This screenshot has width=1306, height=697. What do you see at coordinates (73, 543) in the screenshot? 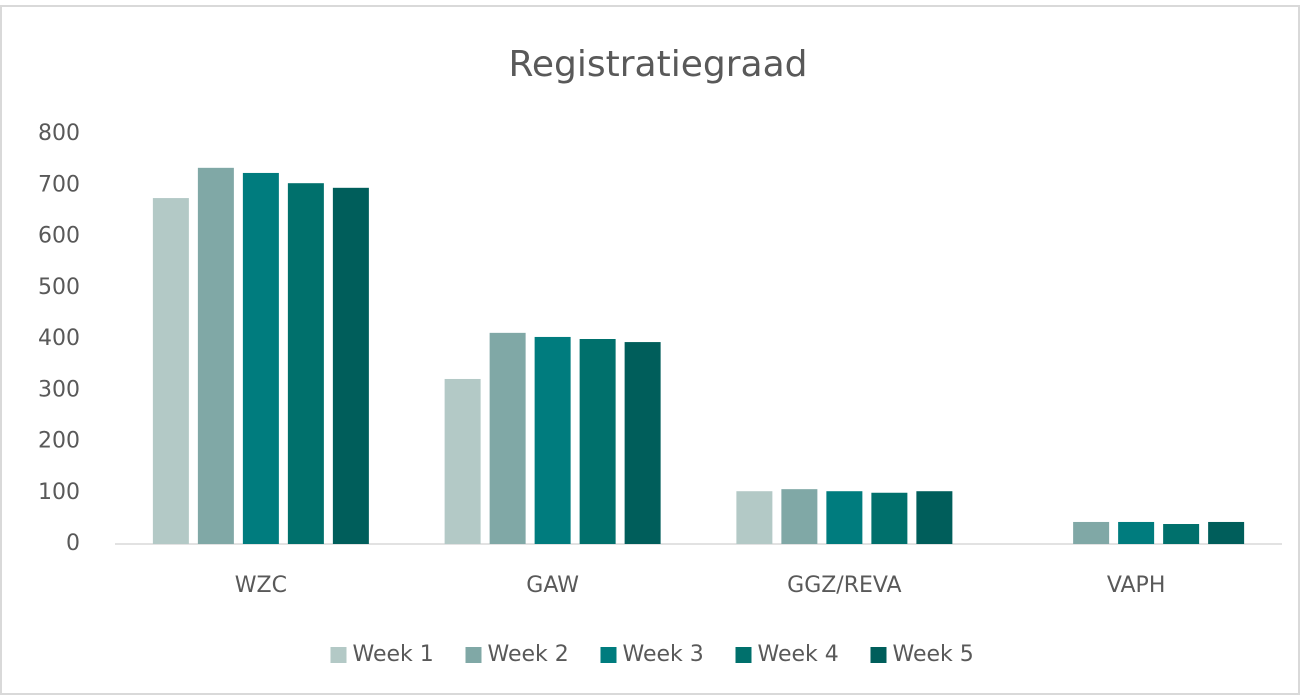
I see `y-tick-label: 0` at bounding box center [73, 543].